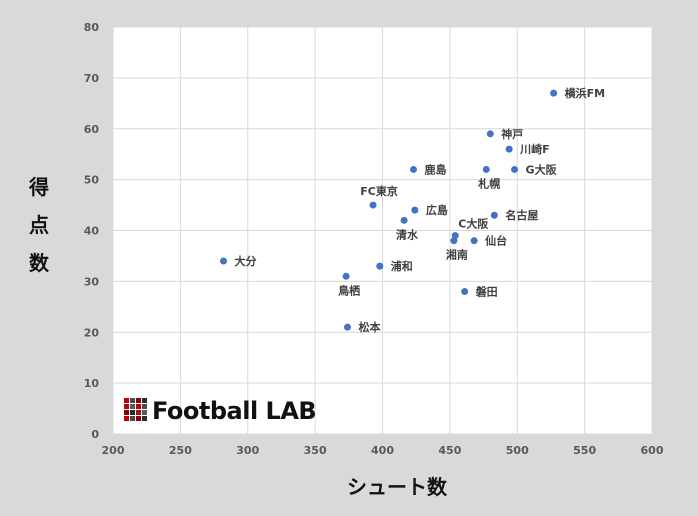  Describe the element at coordinates (315, 450) in the screenshot. I see `x-tick-label: 350` at that location.